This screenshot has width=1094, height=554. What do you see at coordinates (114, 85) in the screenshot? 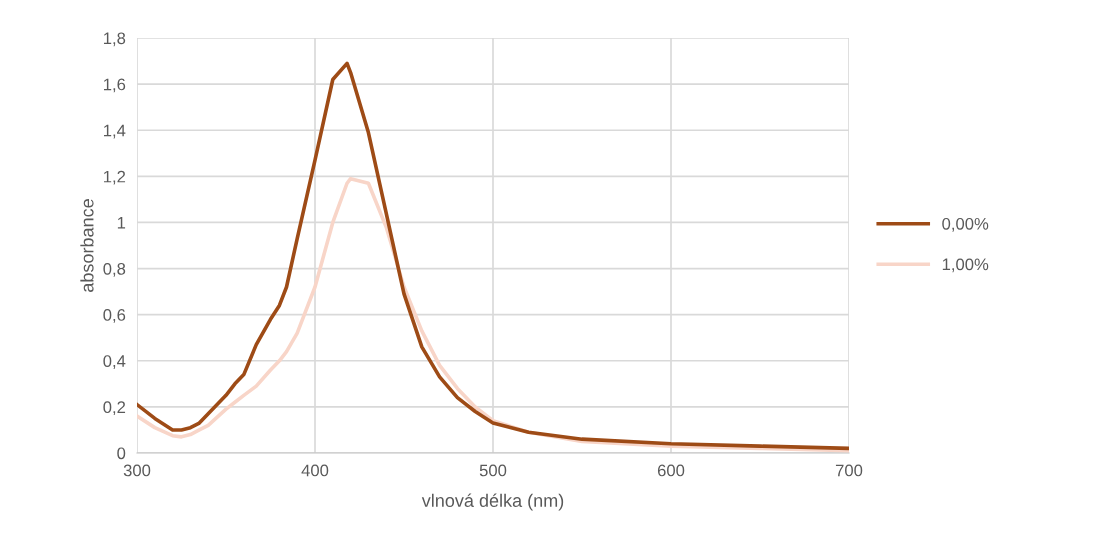
I see `y-tick-label: 1,6` at bounding box center [114, 85].